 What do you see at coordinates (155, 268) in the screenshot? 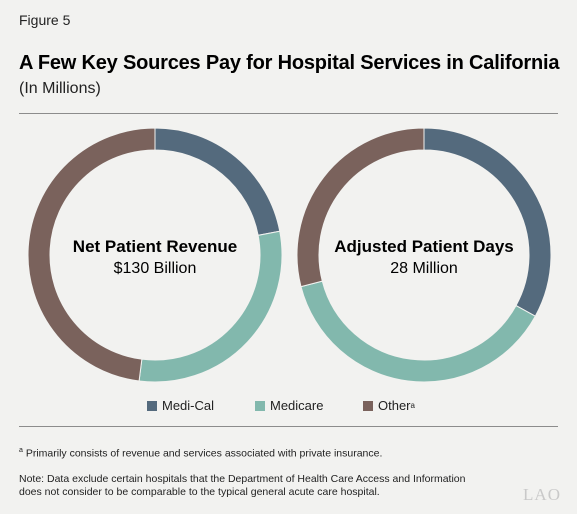
I see `revenue-center-value: $130 Billion` at bounding box center [155, 268].